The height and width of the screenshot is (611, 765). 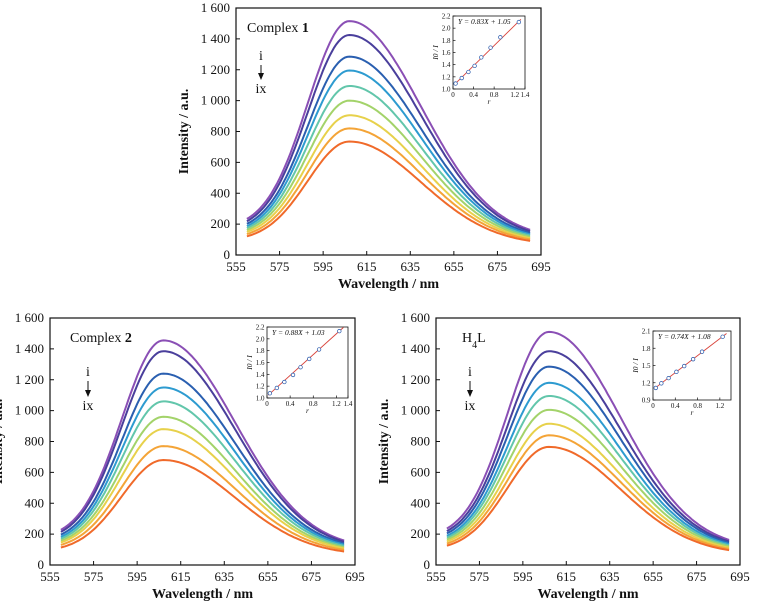 What do you see at coordinates (684, 336) in the screenshot?
I see `inset-equation: Y = 0.74X + 1.08` at bounding box center [684, 336].